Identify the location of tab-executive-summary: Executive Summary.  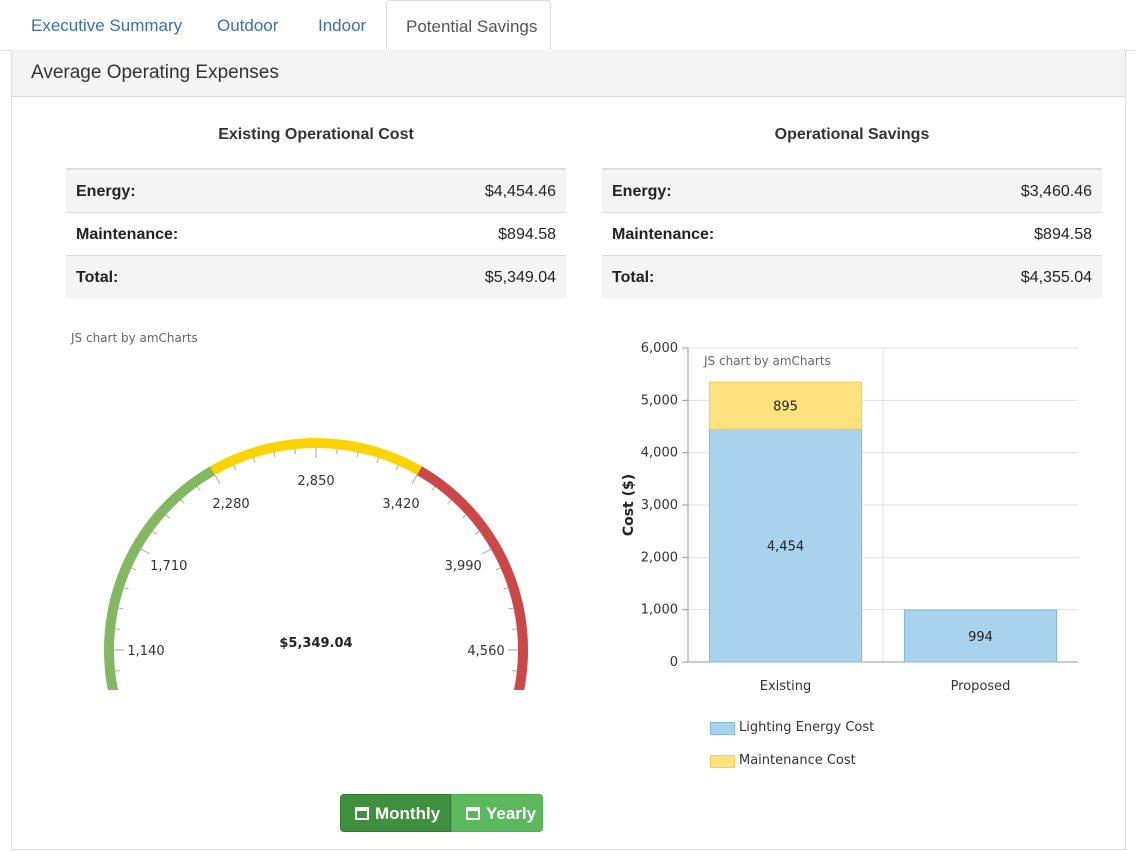
(107, 25).